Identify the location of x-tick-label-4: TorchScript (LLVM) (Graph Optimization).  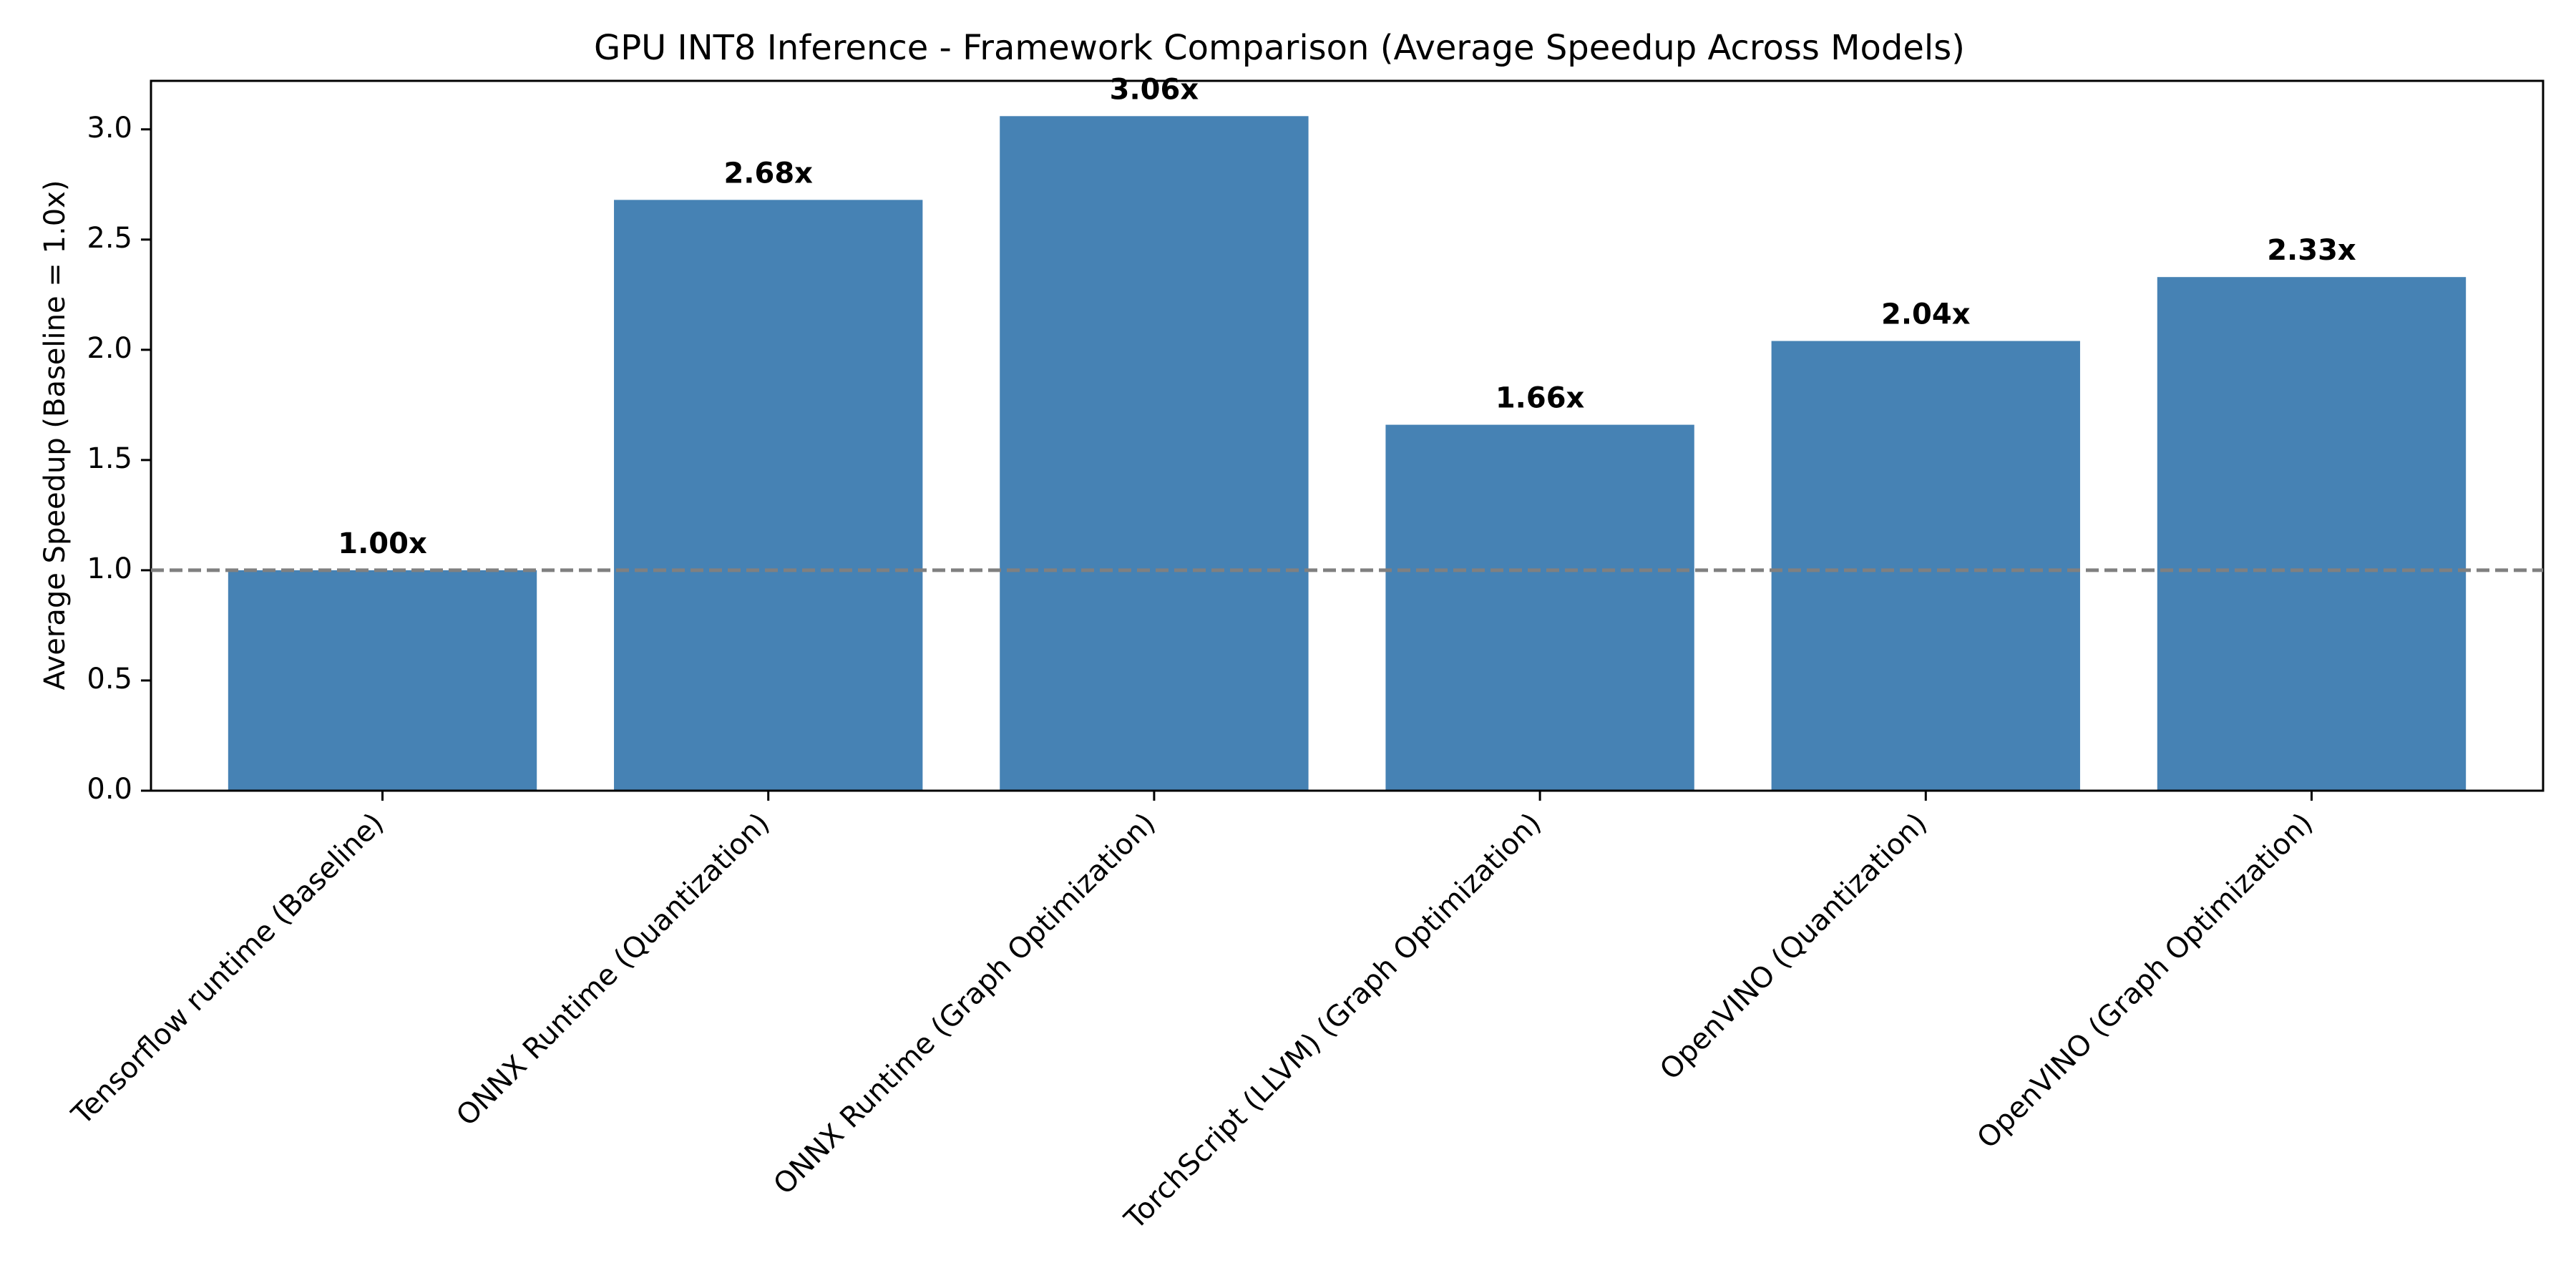
(1332, 1021).